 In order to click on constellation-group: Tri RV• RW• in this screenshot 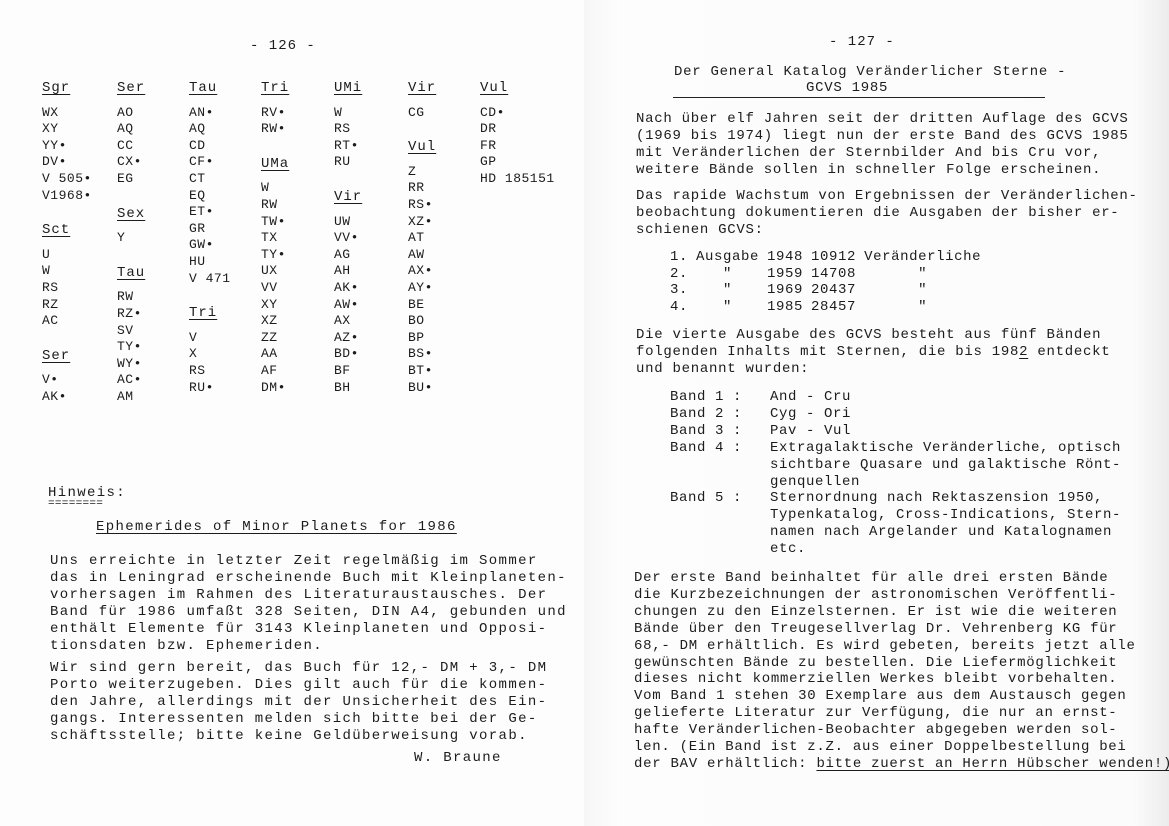, I will do `click(275, 109)`.